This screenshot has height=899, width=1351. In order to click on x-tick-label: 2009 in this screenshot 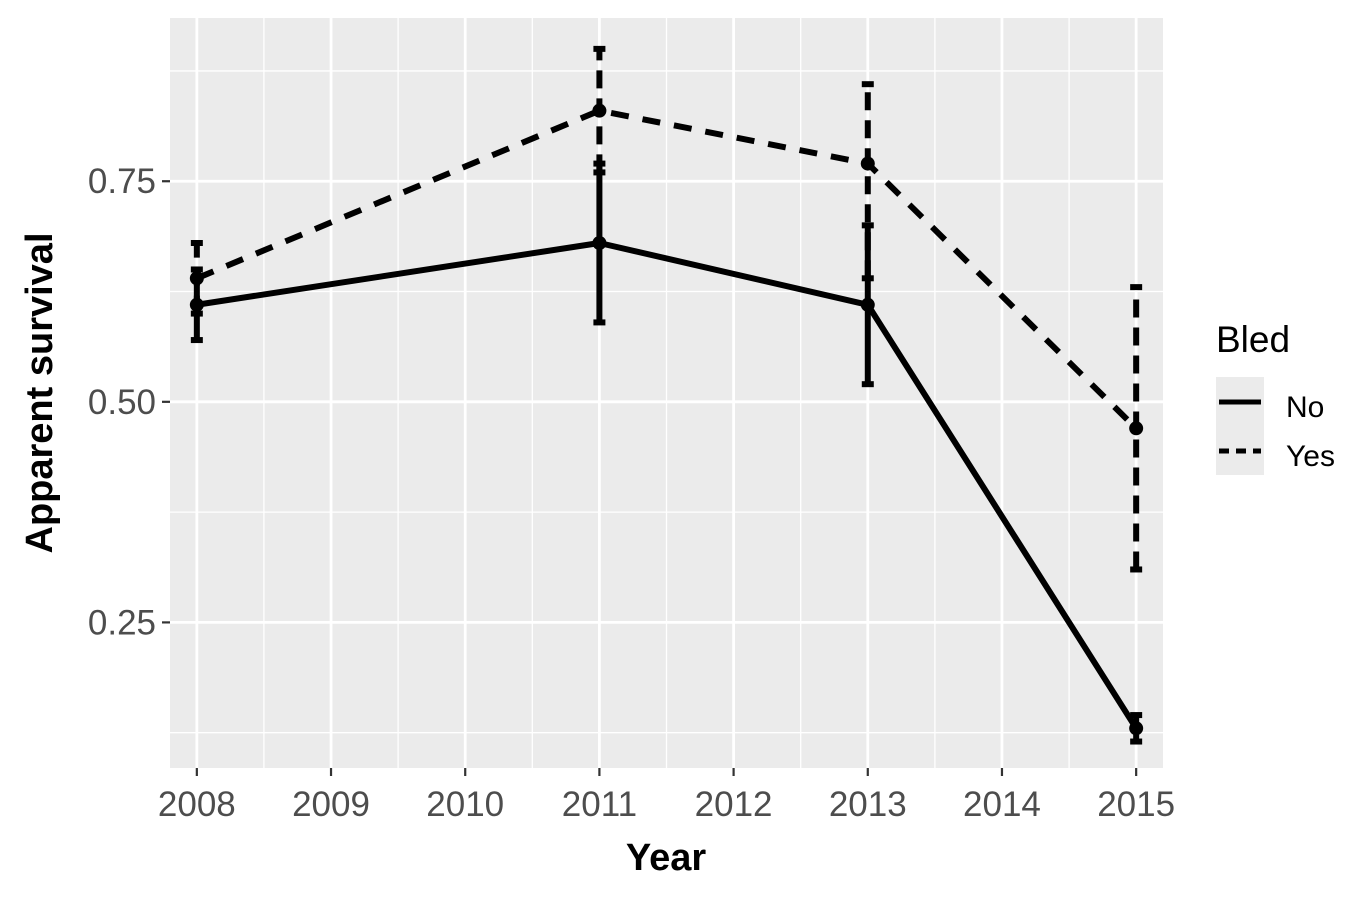, I will do `click(331, 804)`.